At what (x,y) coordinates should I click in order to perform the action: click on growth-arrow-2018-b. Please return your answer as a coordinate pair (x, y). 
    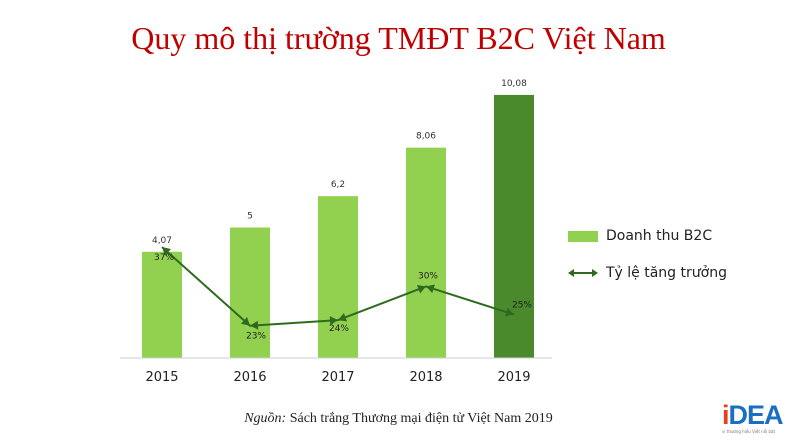
    Looking at the image, I should click on (509, 312).